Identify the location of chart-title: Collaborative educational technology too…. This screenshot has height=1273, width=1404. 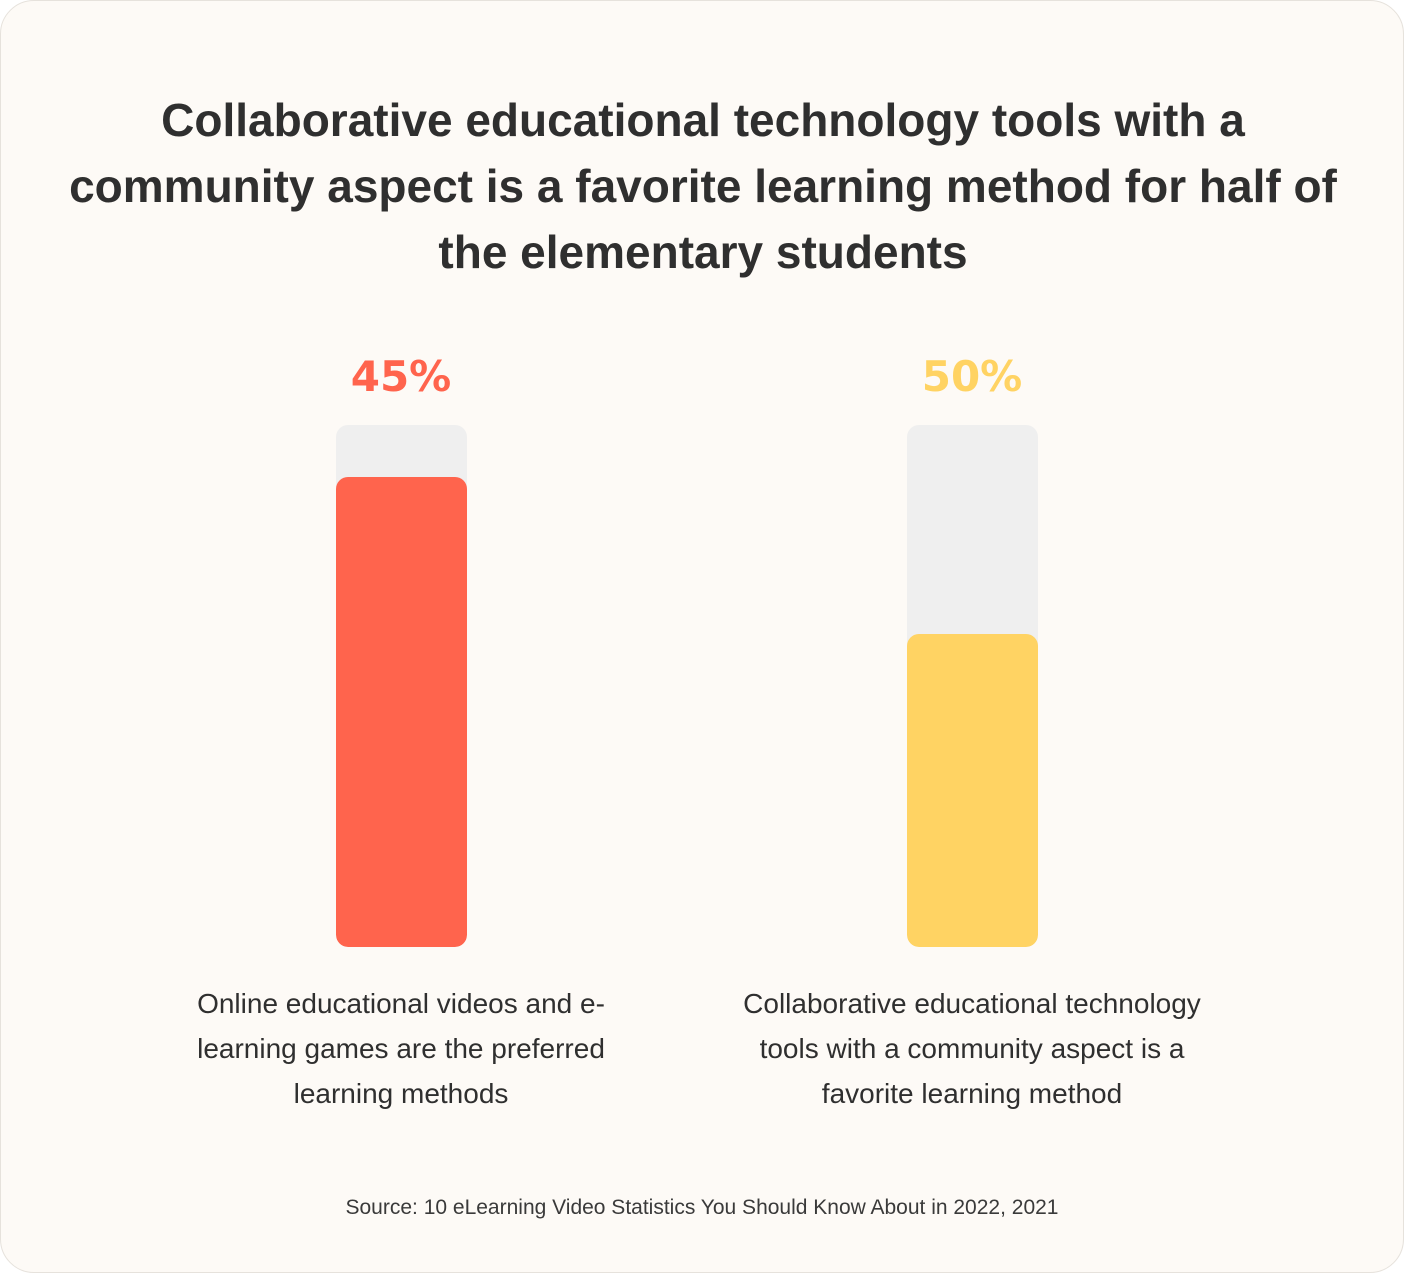
(703, 186).